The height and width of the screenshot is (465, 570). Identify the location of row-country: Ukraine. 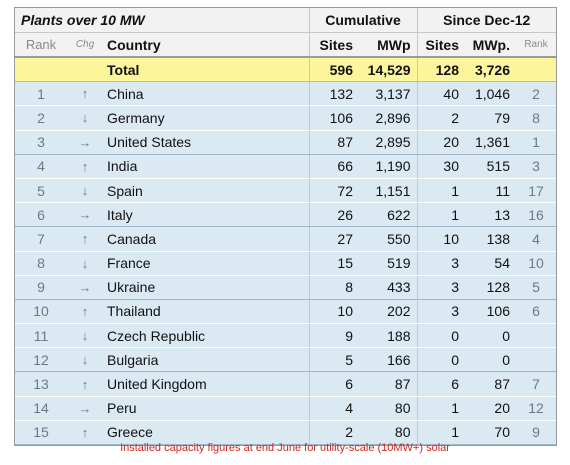
(206, 287).